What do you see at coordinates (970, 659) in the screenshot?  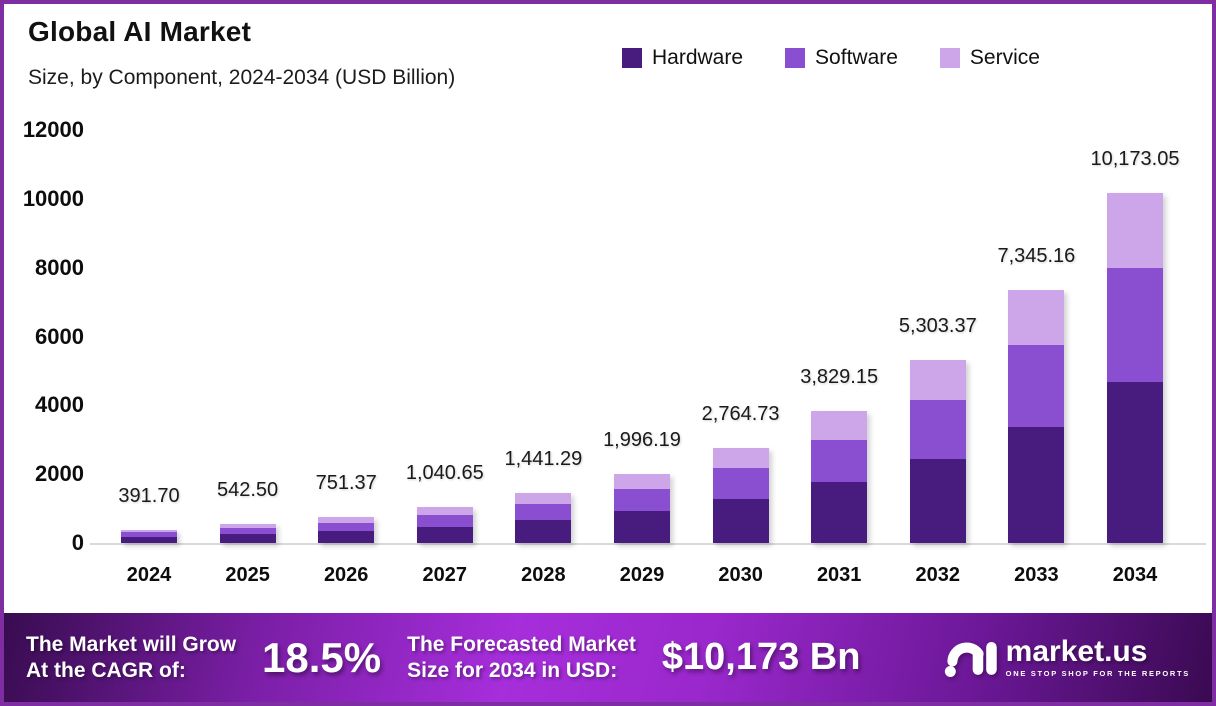 I see `marketus-logo-icon` at bounding box center [970, 659].